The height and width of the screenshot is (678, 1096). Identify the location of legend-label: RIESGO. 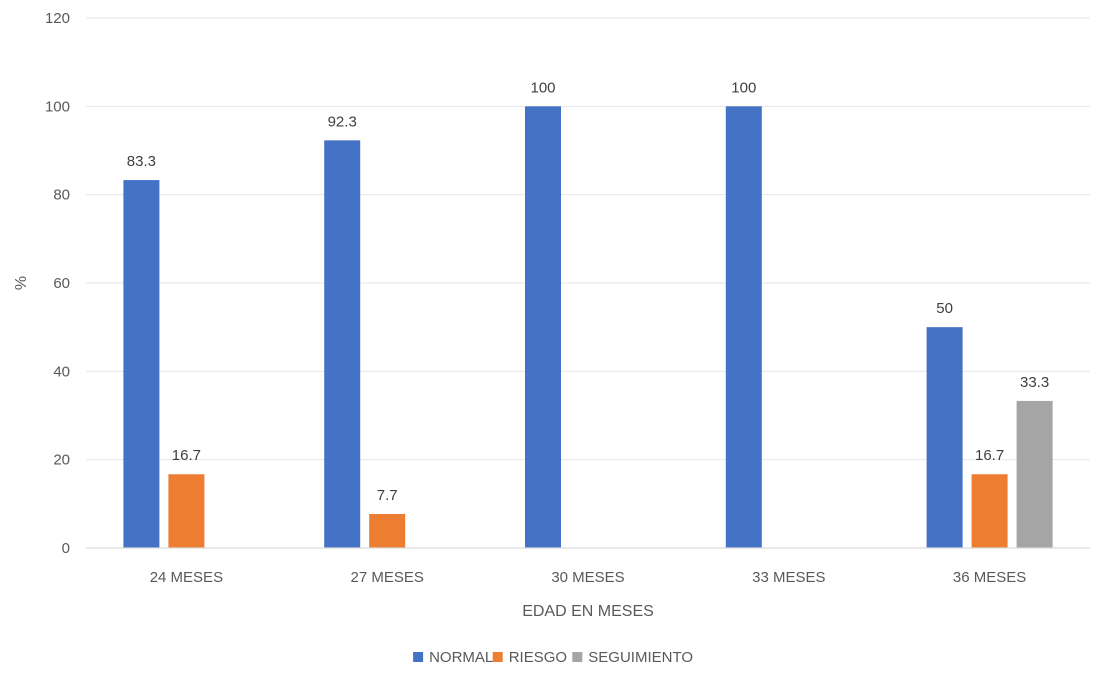
(538, 657).